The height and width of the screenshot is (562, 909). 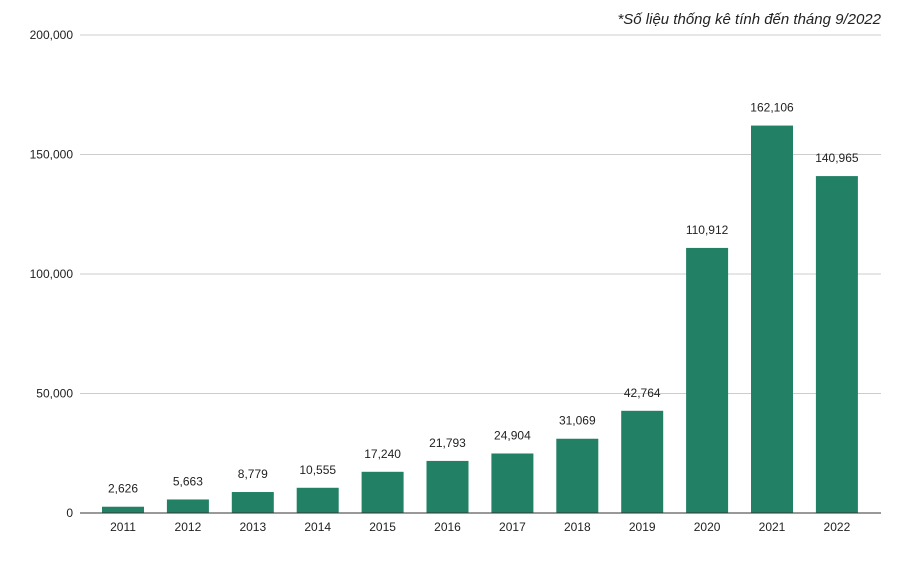 I want to click on x-tick-label-2020: 2020, so click(x=707, y=527).